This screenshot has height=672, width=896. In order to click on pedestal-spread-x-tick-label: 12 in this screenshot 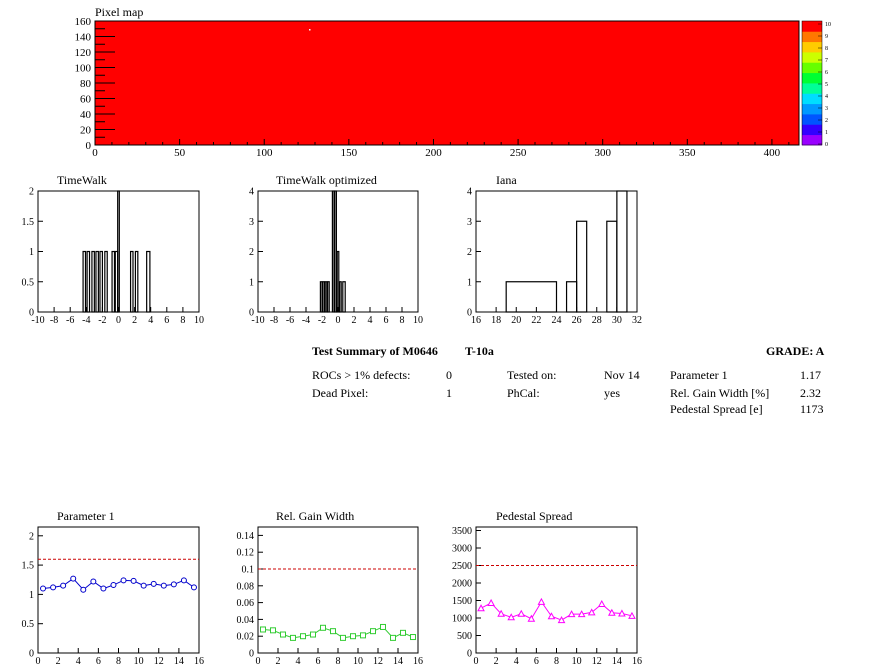, I will do `click(597, 661)`.